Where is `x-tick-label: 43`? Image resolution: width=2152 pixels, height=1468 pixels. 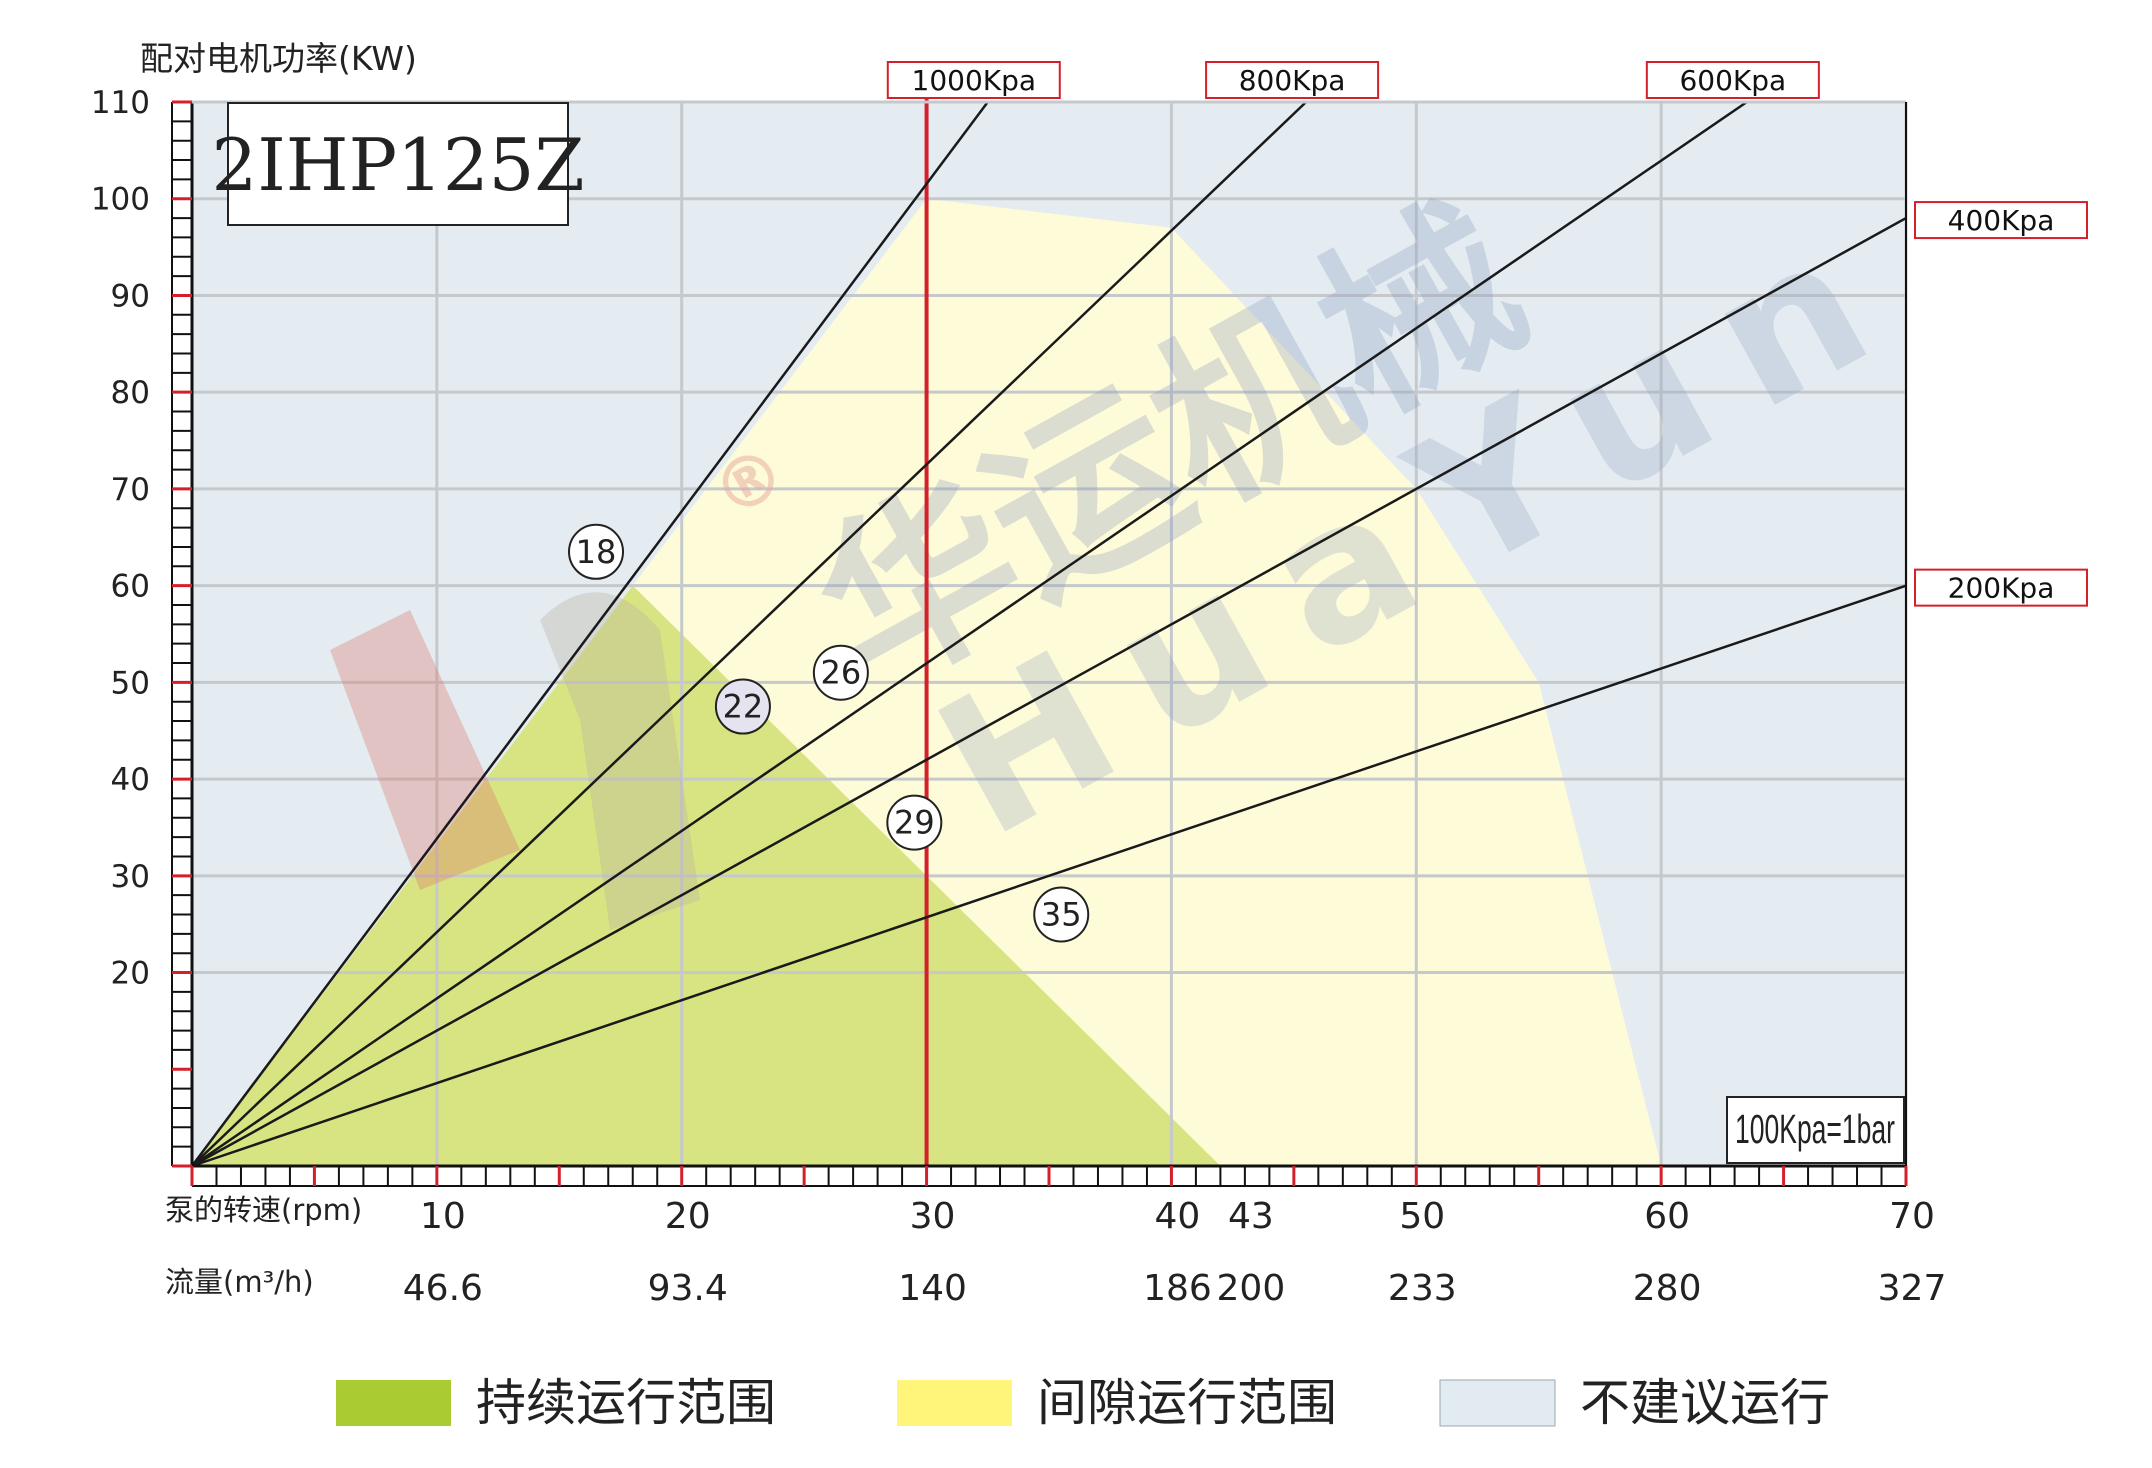 x-tick-label: 43 is located at coordinates (1251, 1216).